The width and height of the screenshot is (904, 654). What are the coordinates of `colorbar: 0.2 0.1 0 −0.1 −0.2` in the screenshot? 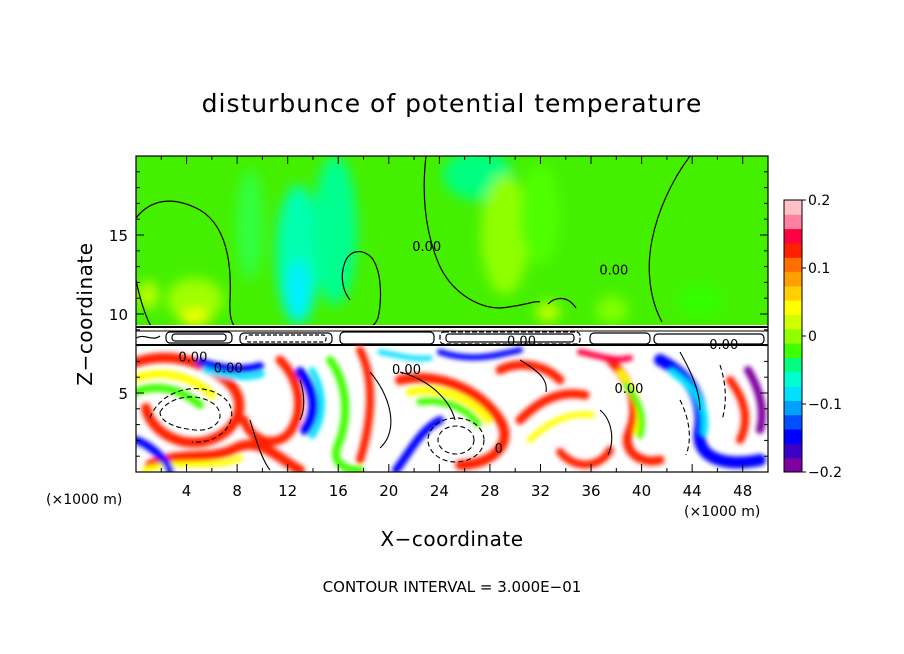 It's located at (812, 337).